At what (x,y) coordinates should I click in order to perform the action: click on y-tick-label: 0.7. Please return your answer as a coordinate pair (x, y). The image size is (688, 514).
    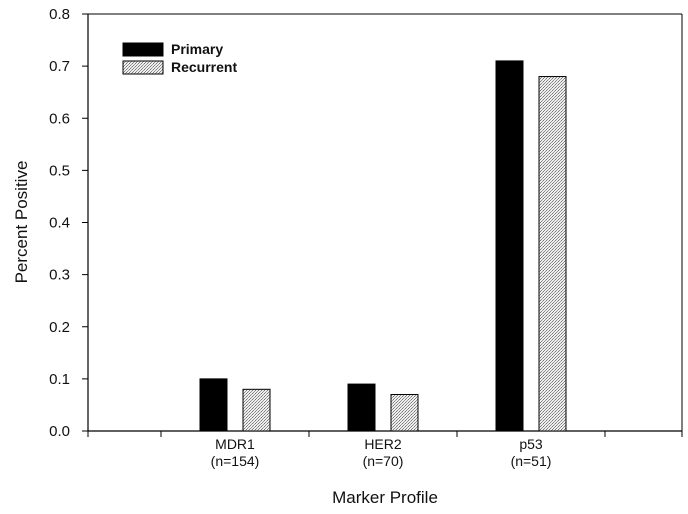
    Looking at the image, I should click on (59, 66).